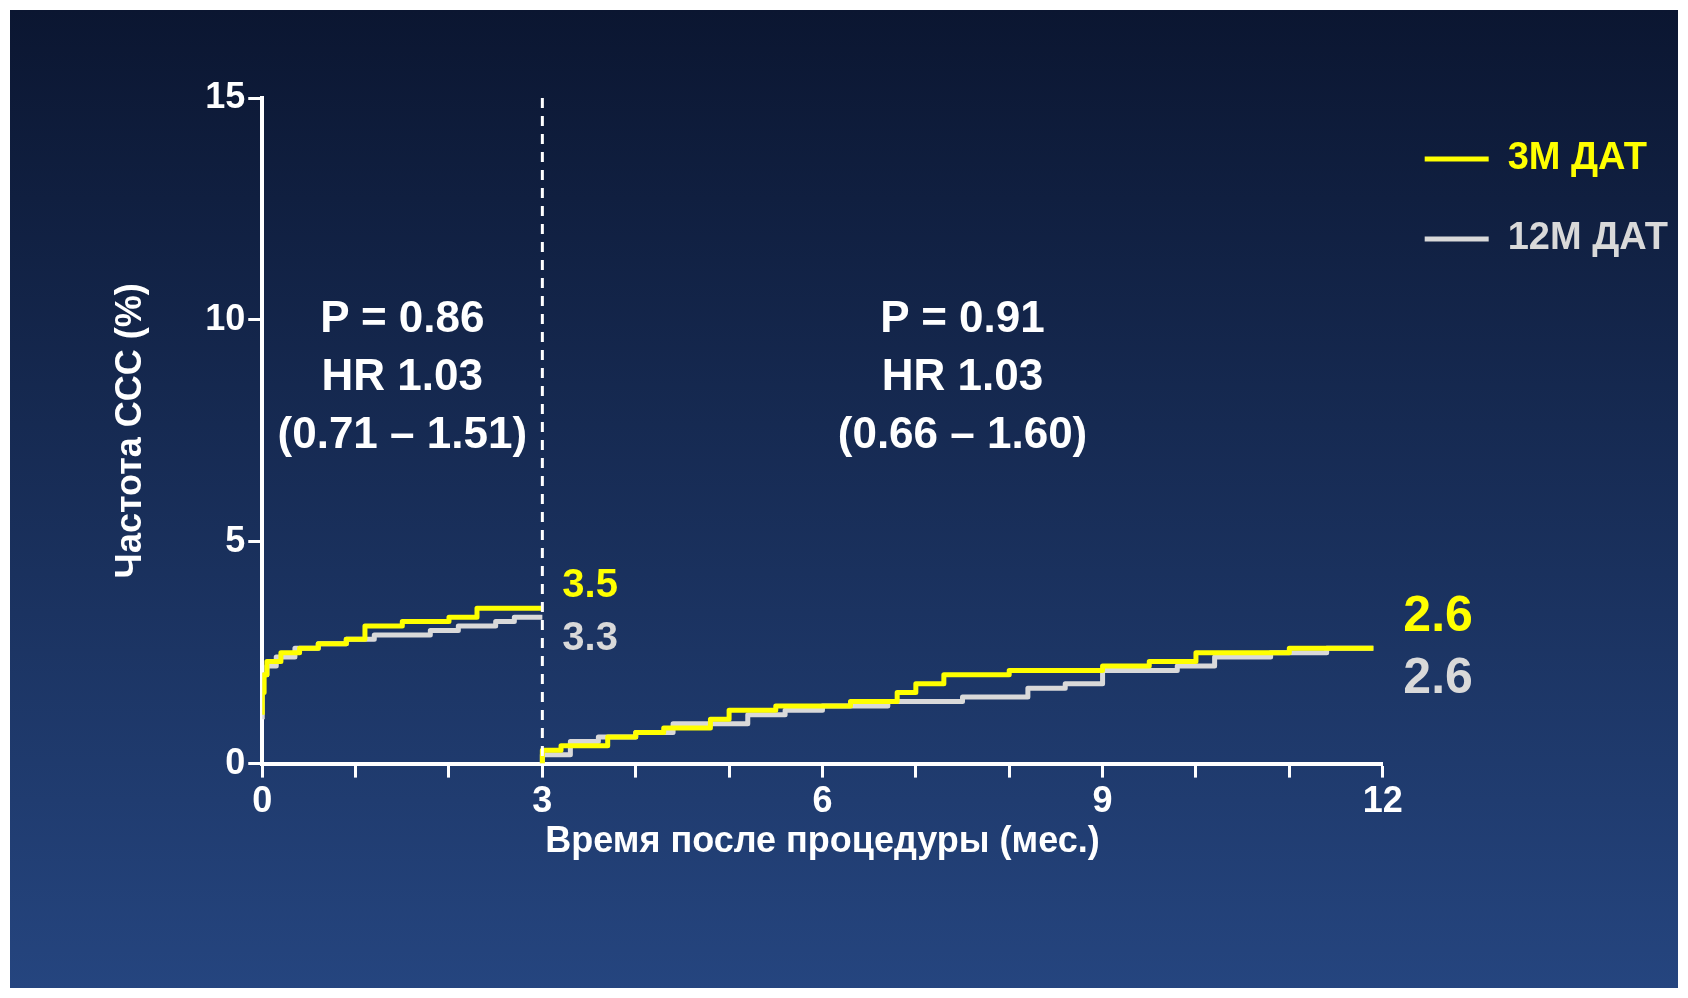  What do you see at coordinates (225, 317) in the screenshot?
I see `y-tick-label: 10` at bounding box center [225, 317].